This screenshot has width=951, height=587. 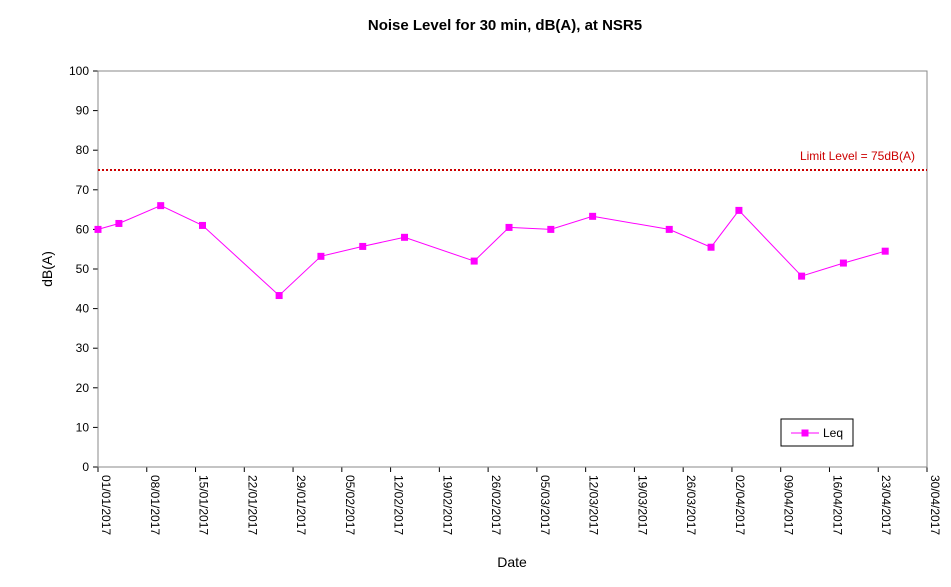 I want to click on x-tick-label: 09/04/2017, so click(x=789, y=505).